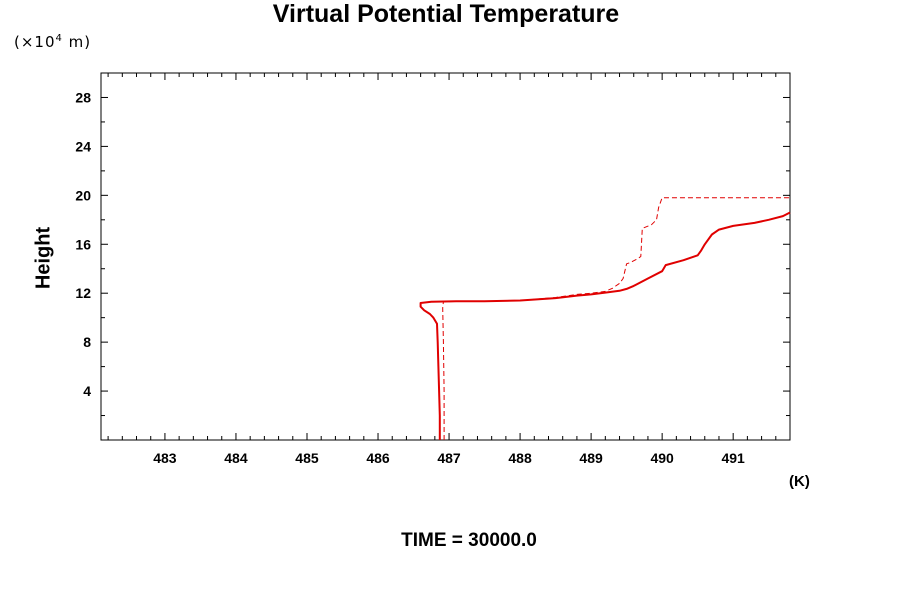 This screenshot has height=600, width=900. Describe the element at coordinates (236, 458) in the screenshot. I see `x-tick-label: 484` at that location.